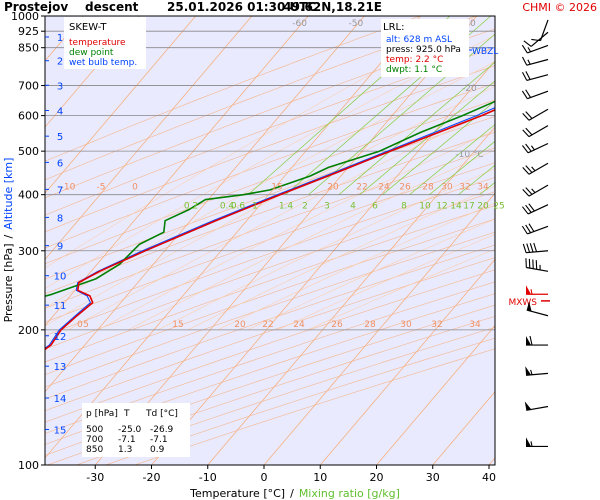 Image resolution: width=600 pixels, height=500 pixels. What do you see at coordinates (241, 7) in the screenshot?
I see `header-datetime: 25.01.2026 01:30 UTC` at bounding box center [241, 7].